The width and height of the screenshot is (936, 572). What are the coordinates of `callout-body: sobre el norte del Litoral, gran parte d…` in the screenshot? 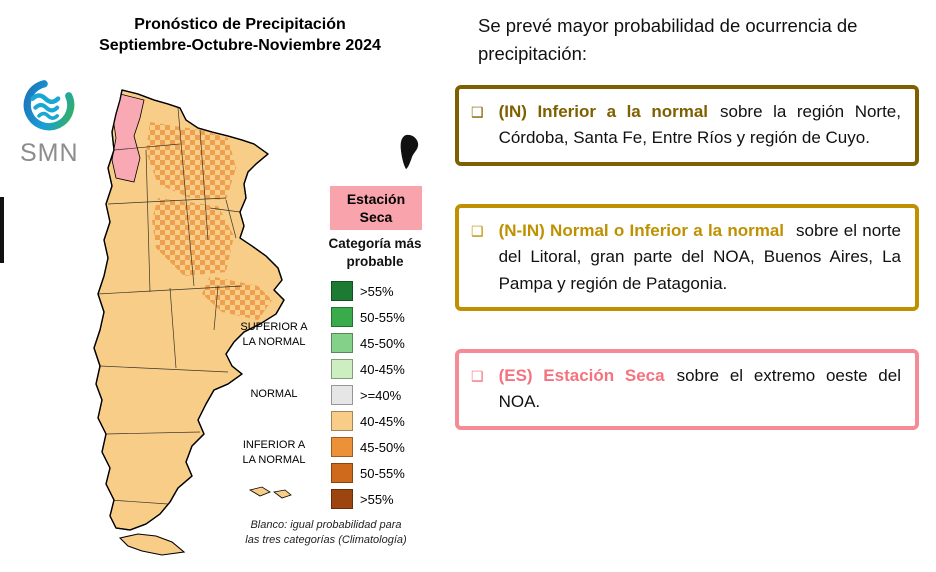 It's located at (699, 257).